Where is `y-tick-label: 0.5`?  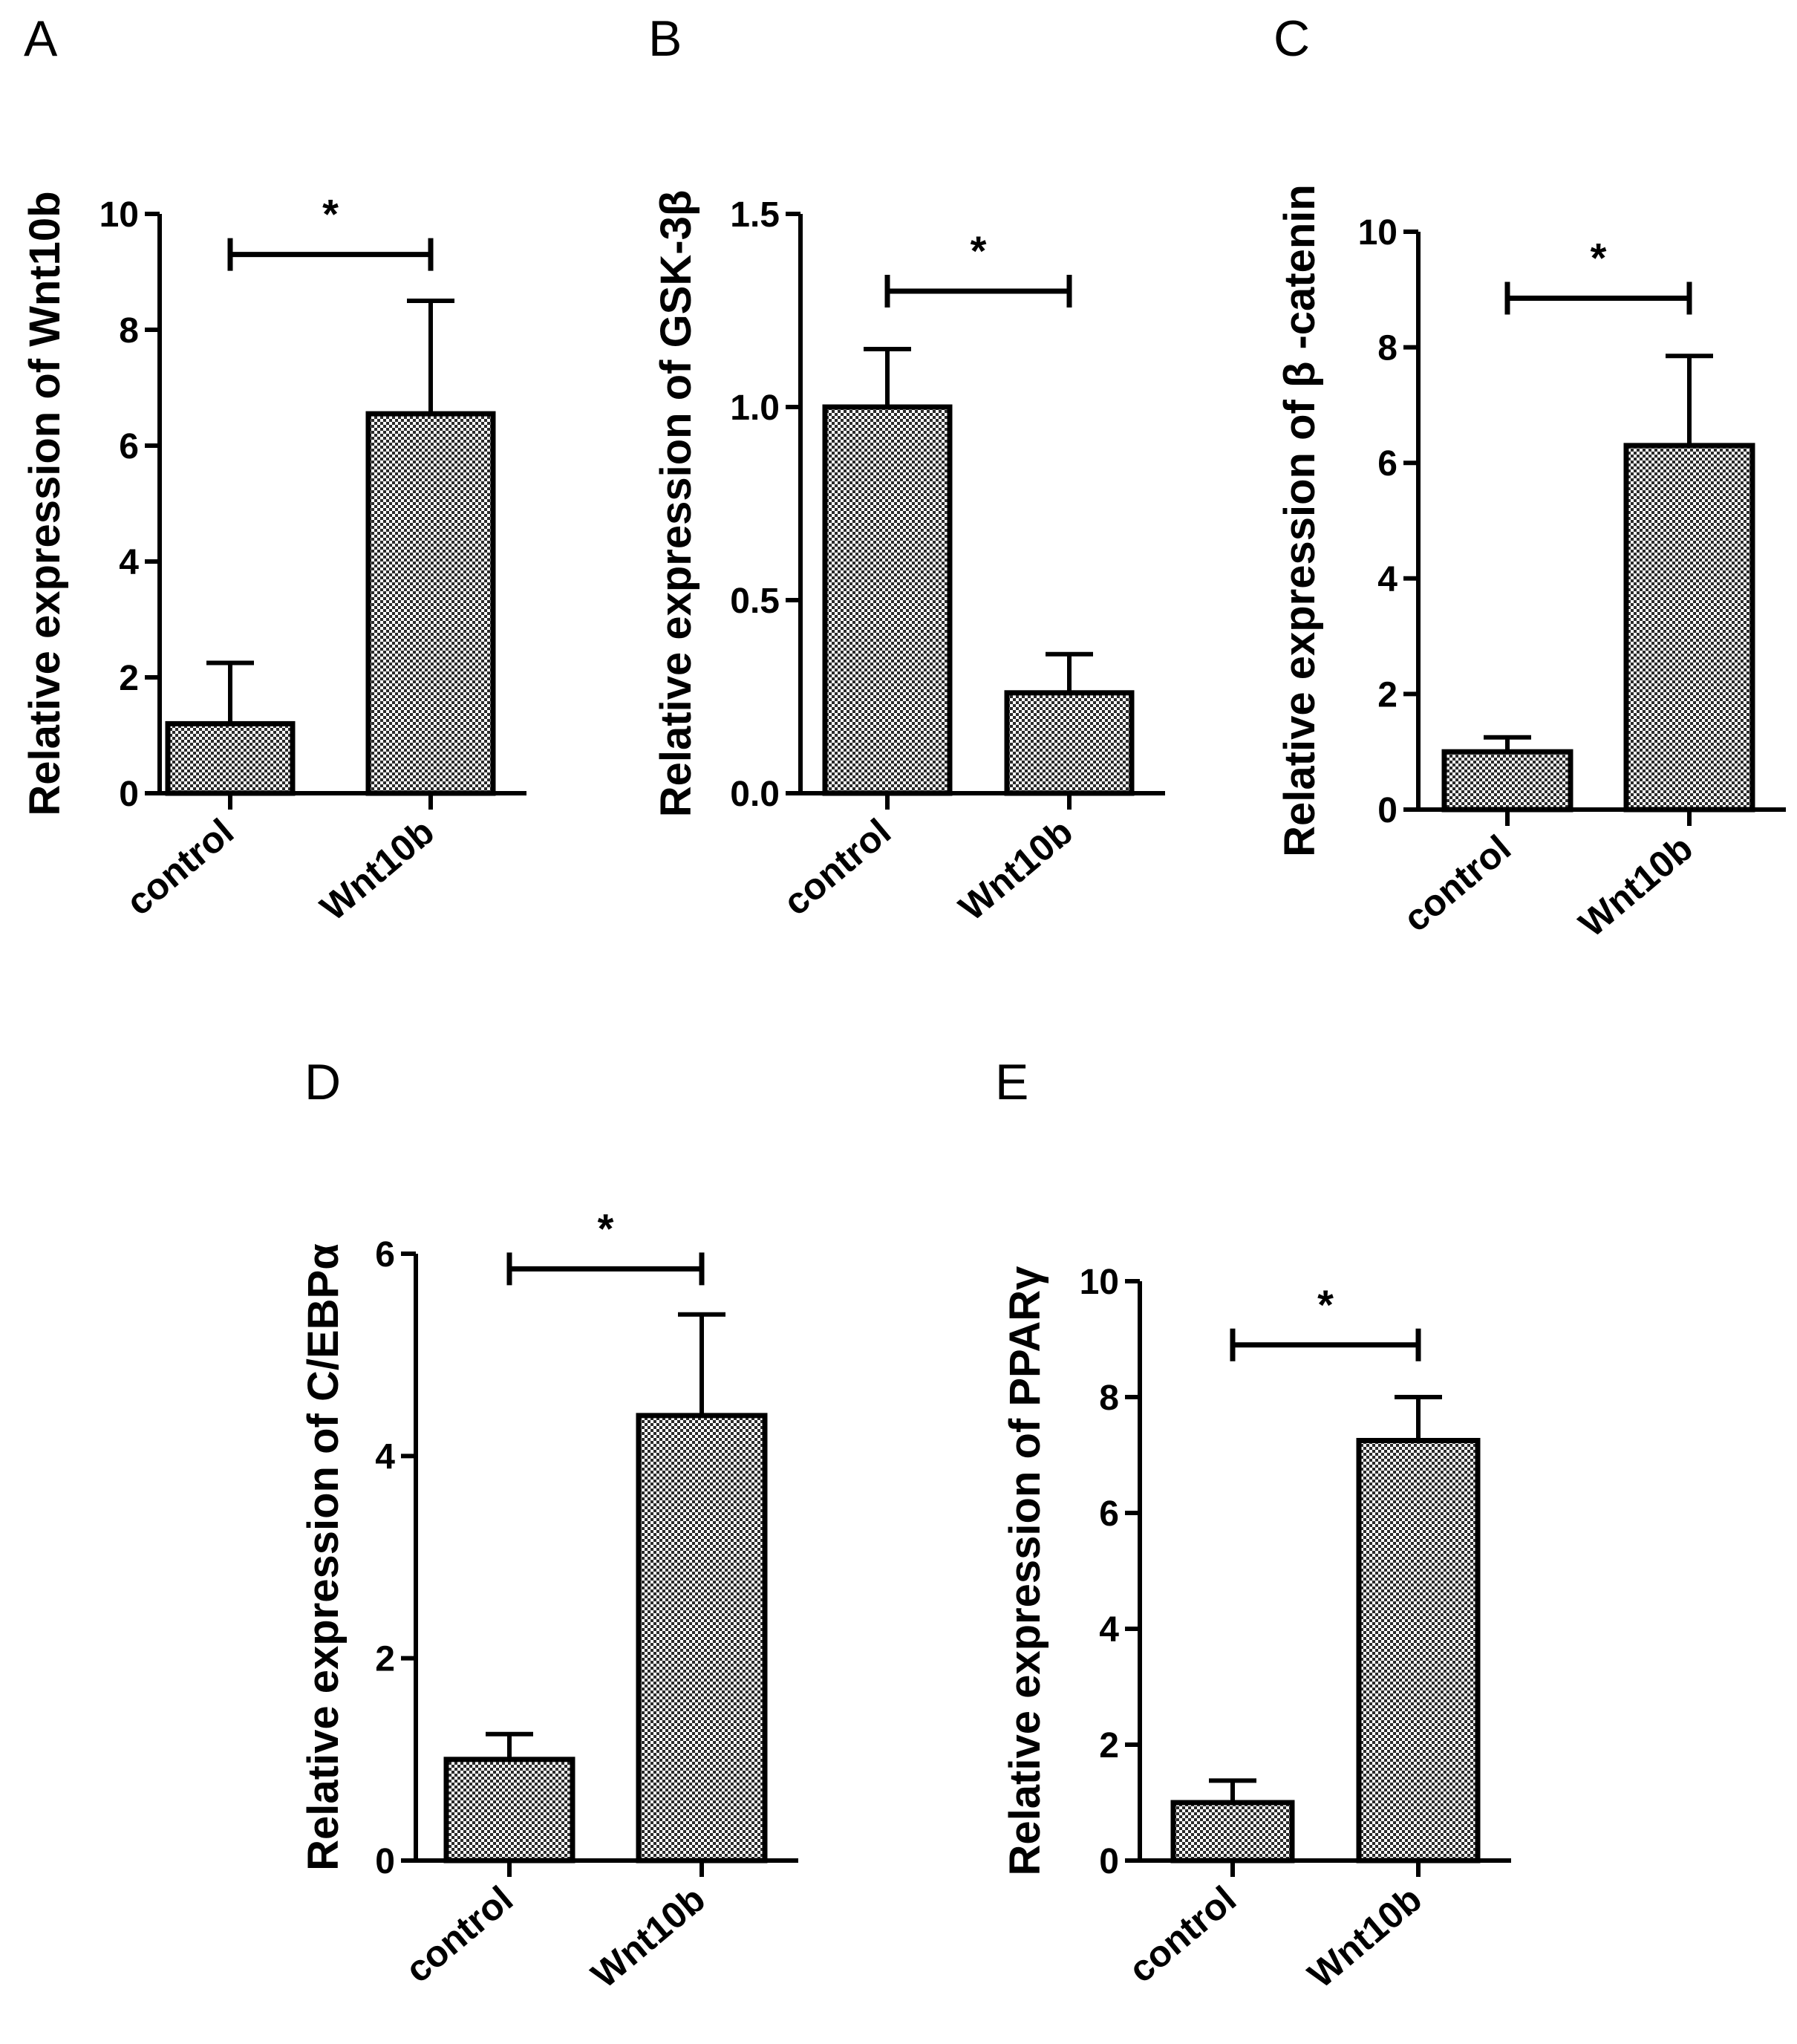 y-tick-label: 0.5 is located at coordinates (755, 601).